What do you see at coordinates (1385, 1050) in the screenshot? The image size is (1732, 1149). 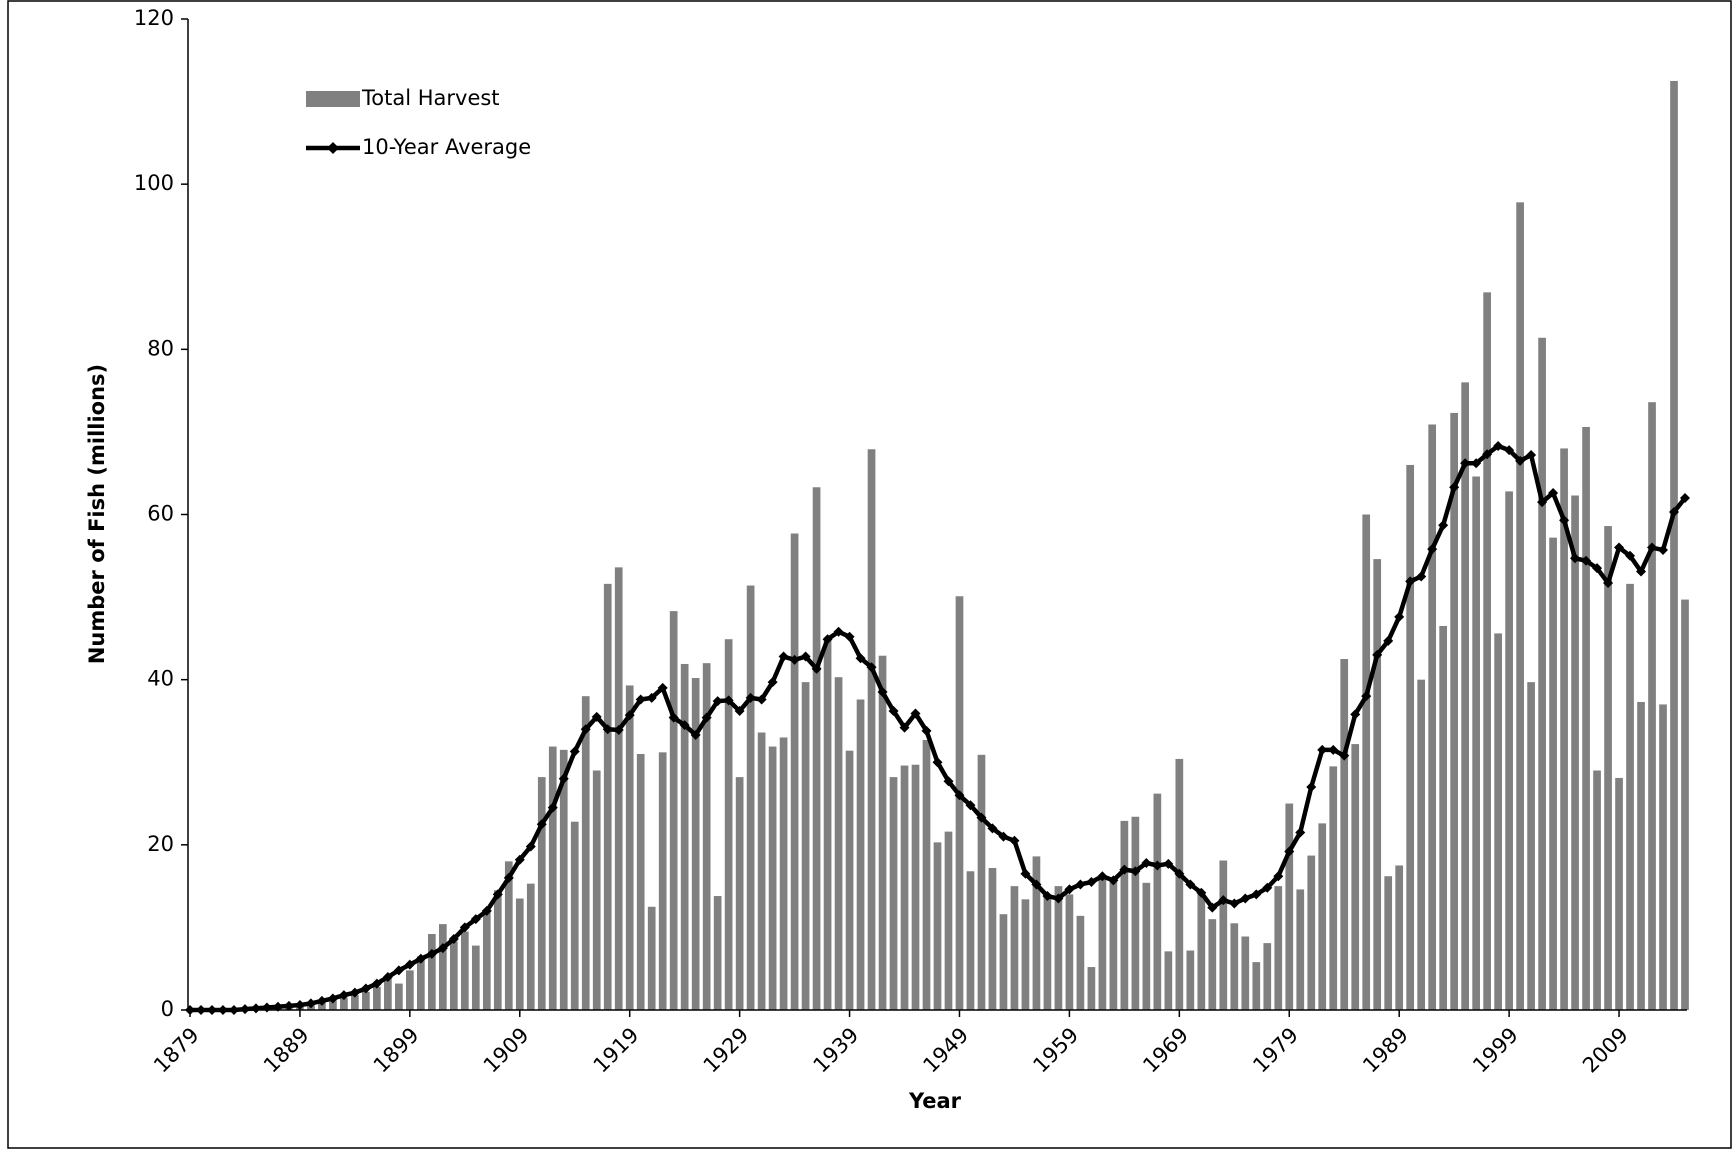 I see `x-tick-label: 1989` at bounding box center [1385, 1050].